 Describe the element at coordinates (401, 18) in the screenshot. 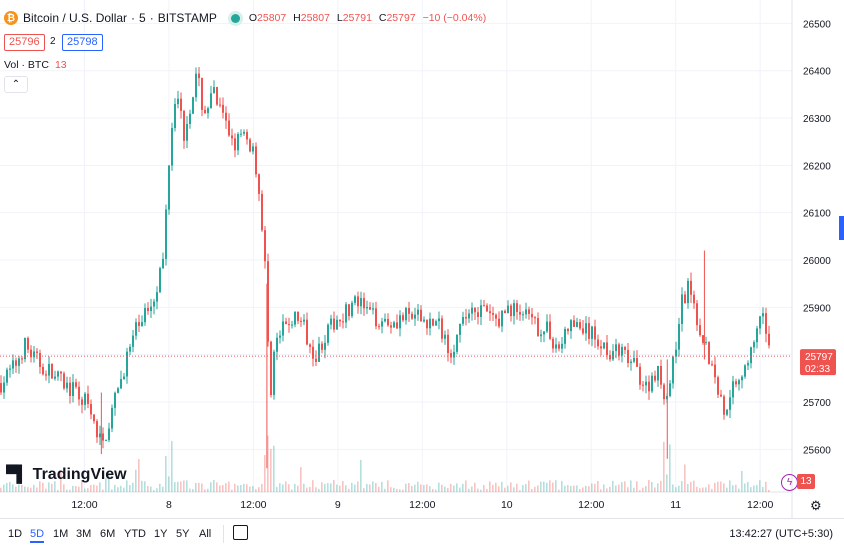

I see `close-value: 25797` at that location.